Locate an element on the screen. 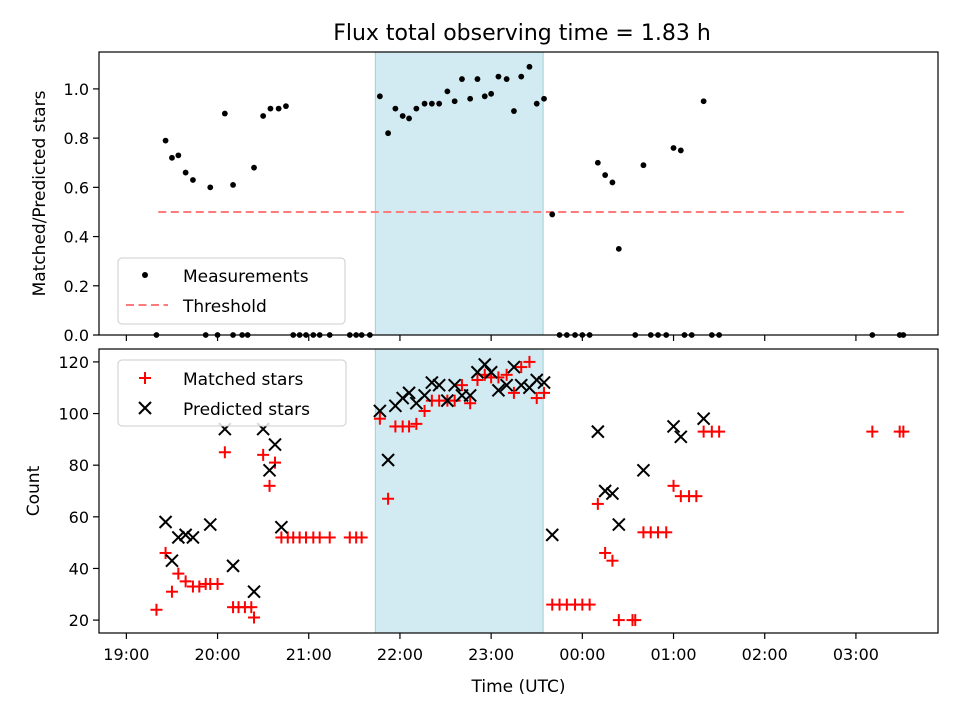 This screenshot has height=720, width=960. x-tick-label: 20:00 is located at coordinates (217, 654).